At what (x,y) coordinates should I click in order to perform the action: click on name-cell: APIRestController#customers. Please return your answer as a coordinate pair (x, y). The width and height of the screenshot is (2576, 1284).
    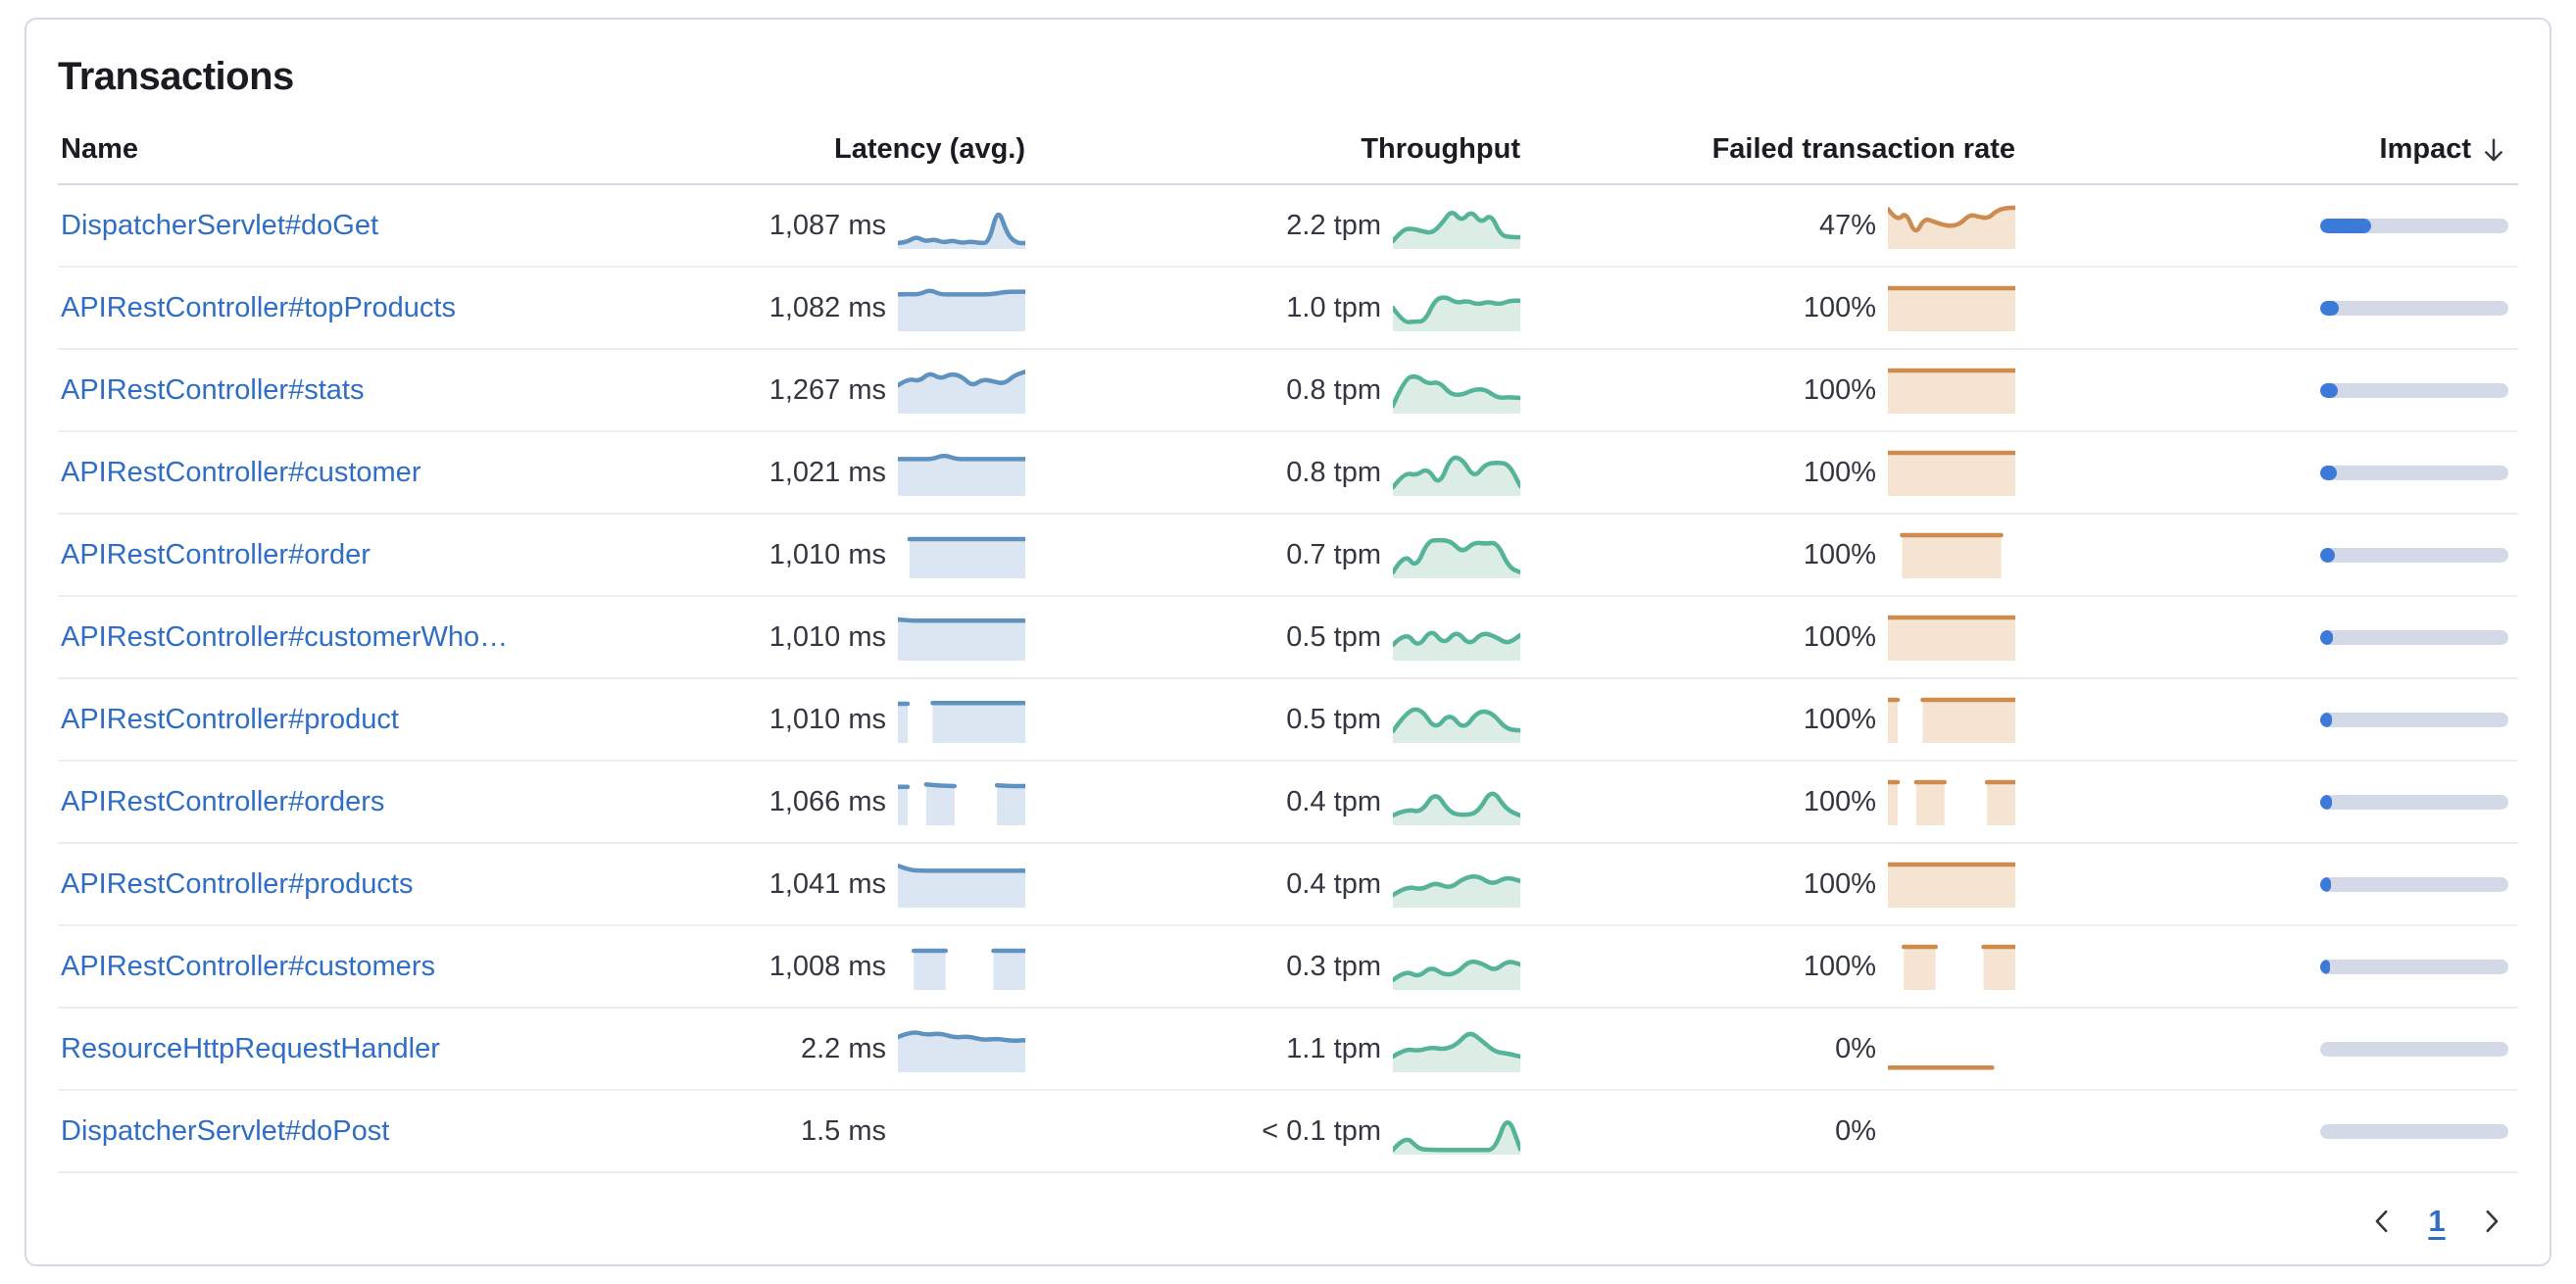
    Looking at the image, I should click on (394, 967).